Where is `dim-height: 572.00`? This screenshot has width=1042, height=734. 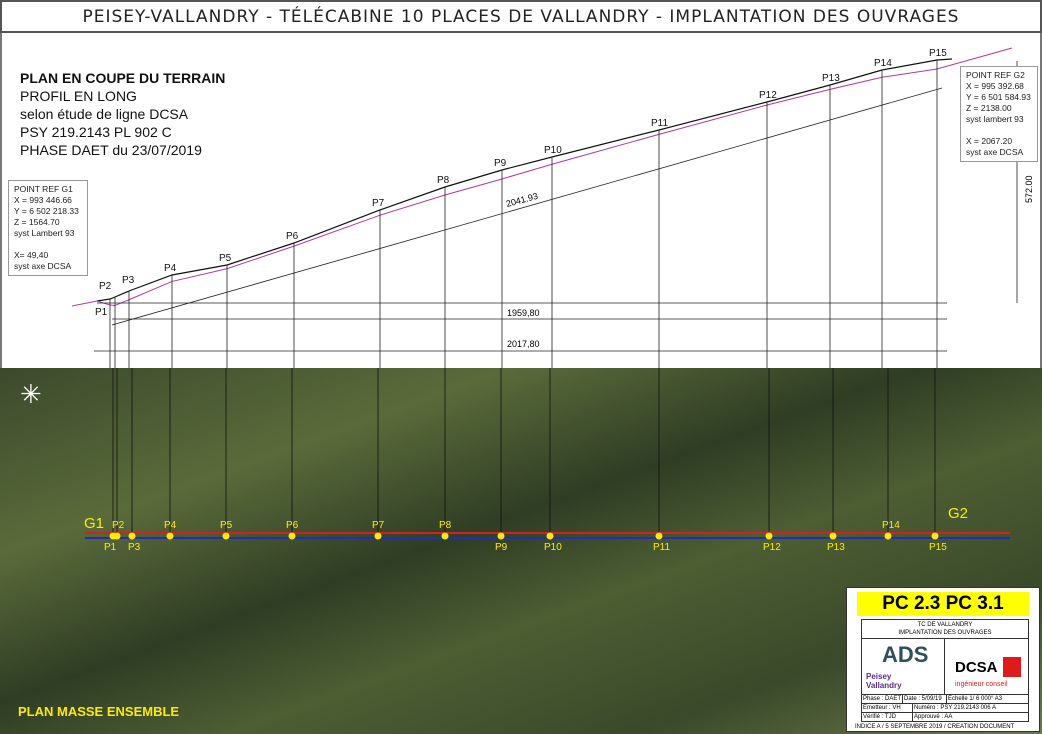 dim-height: 572.00 is located at coordinates (1029, 189).